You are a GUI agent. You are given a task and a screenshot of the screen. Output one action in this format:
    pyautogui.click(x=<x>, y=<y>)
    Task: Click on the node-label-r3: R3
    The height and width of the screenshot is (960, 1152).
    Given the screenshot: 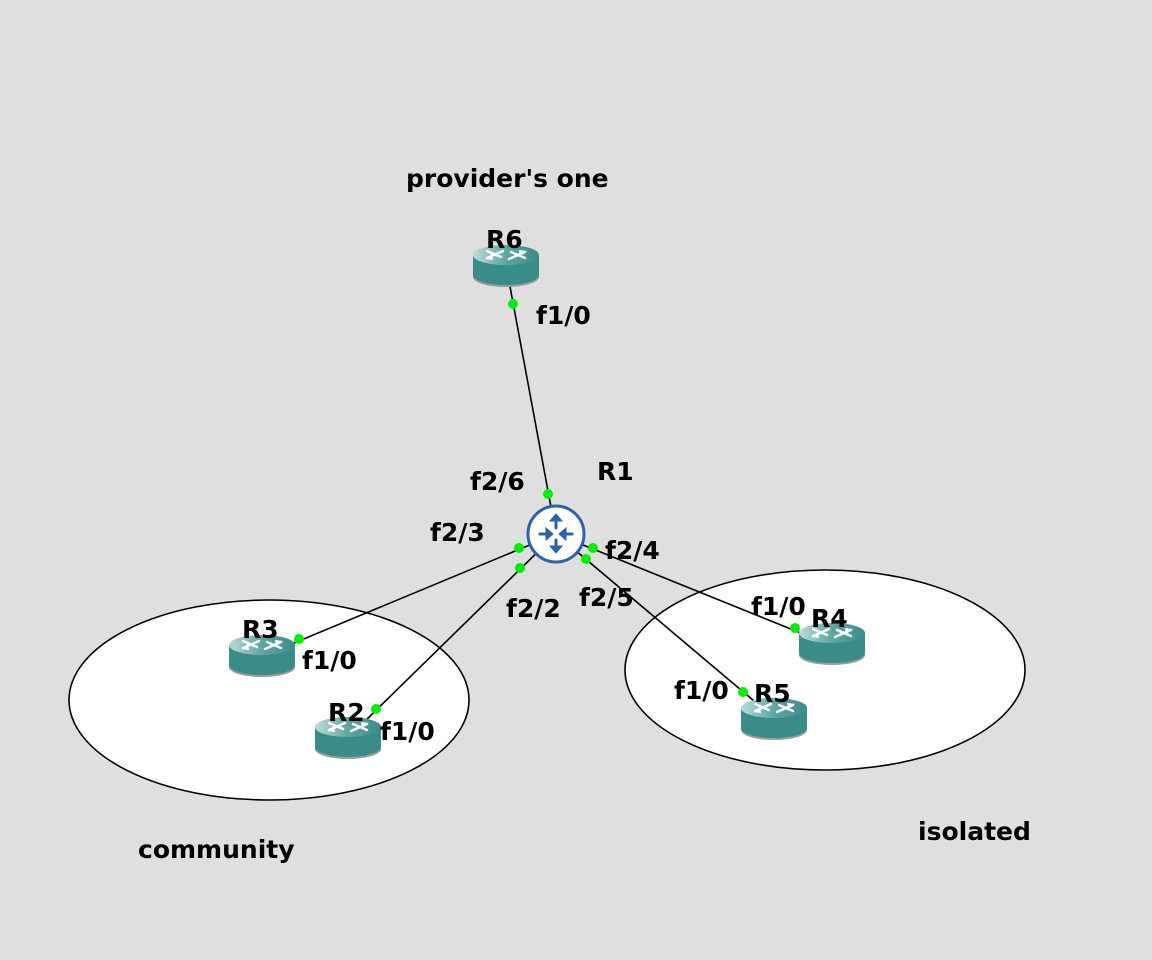 What is the action you would take?
    pyautogui.click(x=260, y=629)
    